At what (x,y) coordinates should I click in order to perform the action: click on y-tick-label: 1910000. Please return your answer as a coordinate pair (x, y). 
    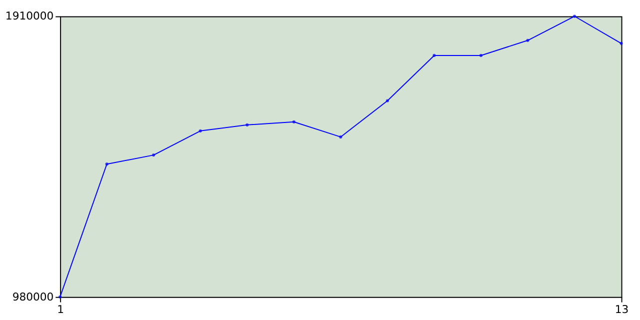
    Looking at the image, I should click on (29, 16).